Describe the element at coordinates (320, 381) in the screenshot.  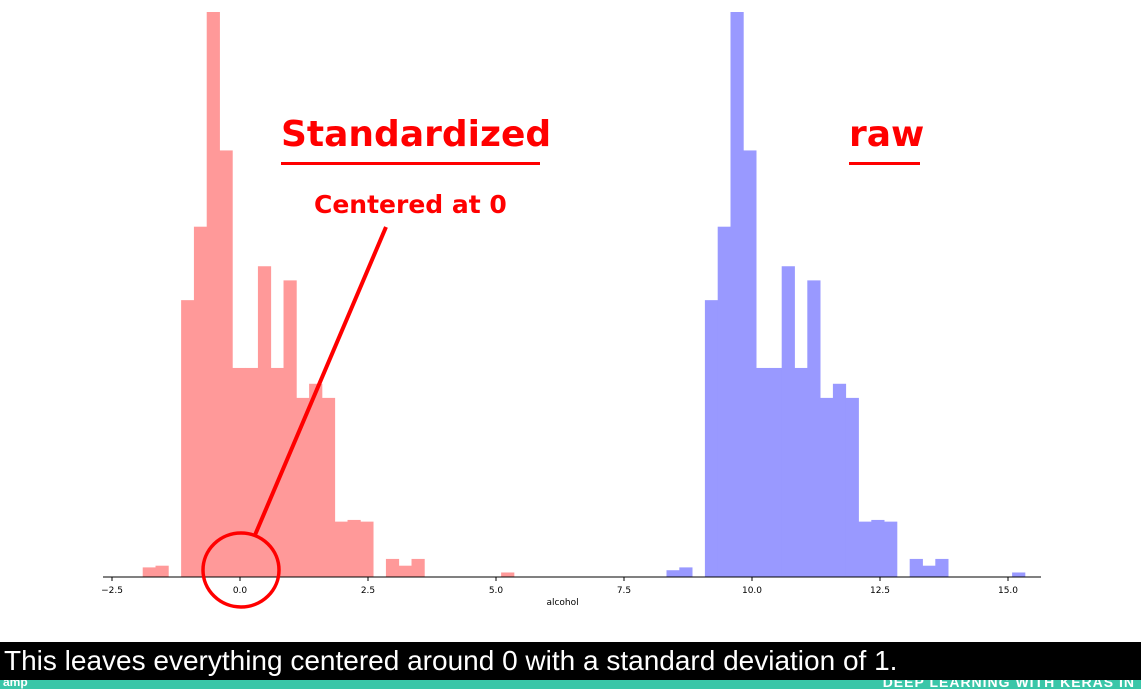
I see `annotation-pointer-line` at that location.